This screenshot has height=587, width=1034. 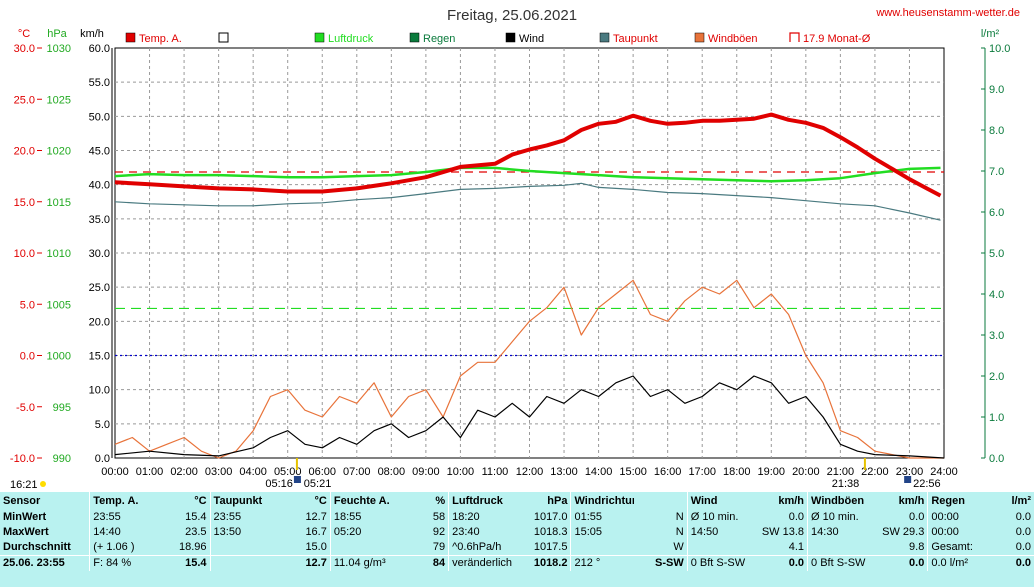 What do you see at coordinates (633, 472) in the screenshot?
I see `time-tick-label: 15:00` at bounding box center [633, 472].